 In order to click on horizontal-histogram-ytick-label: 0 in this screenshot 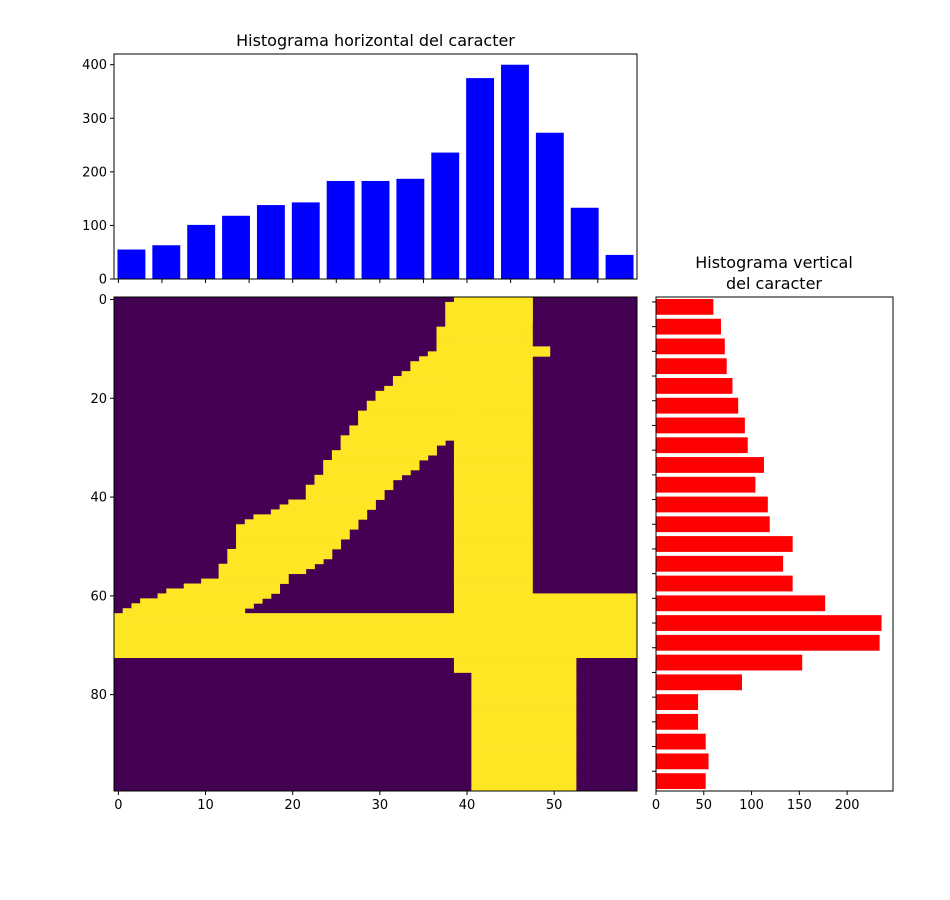, I will do `click(103, 280)`.